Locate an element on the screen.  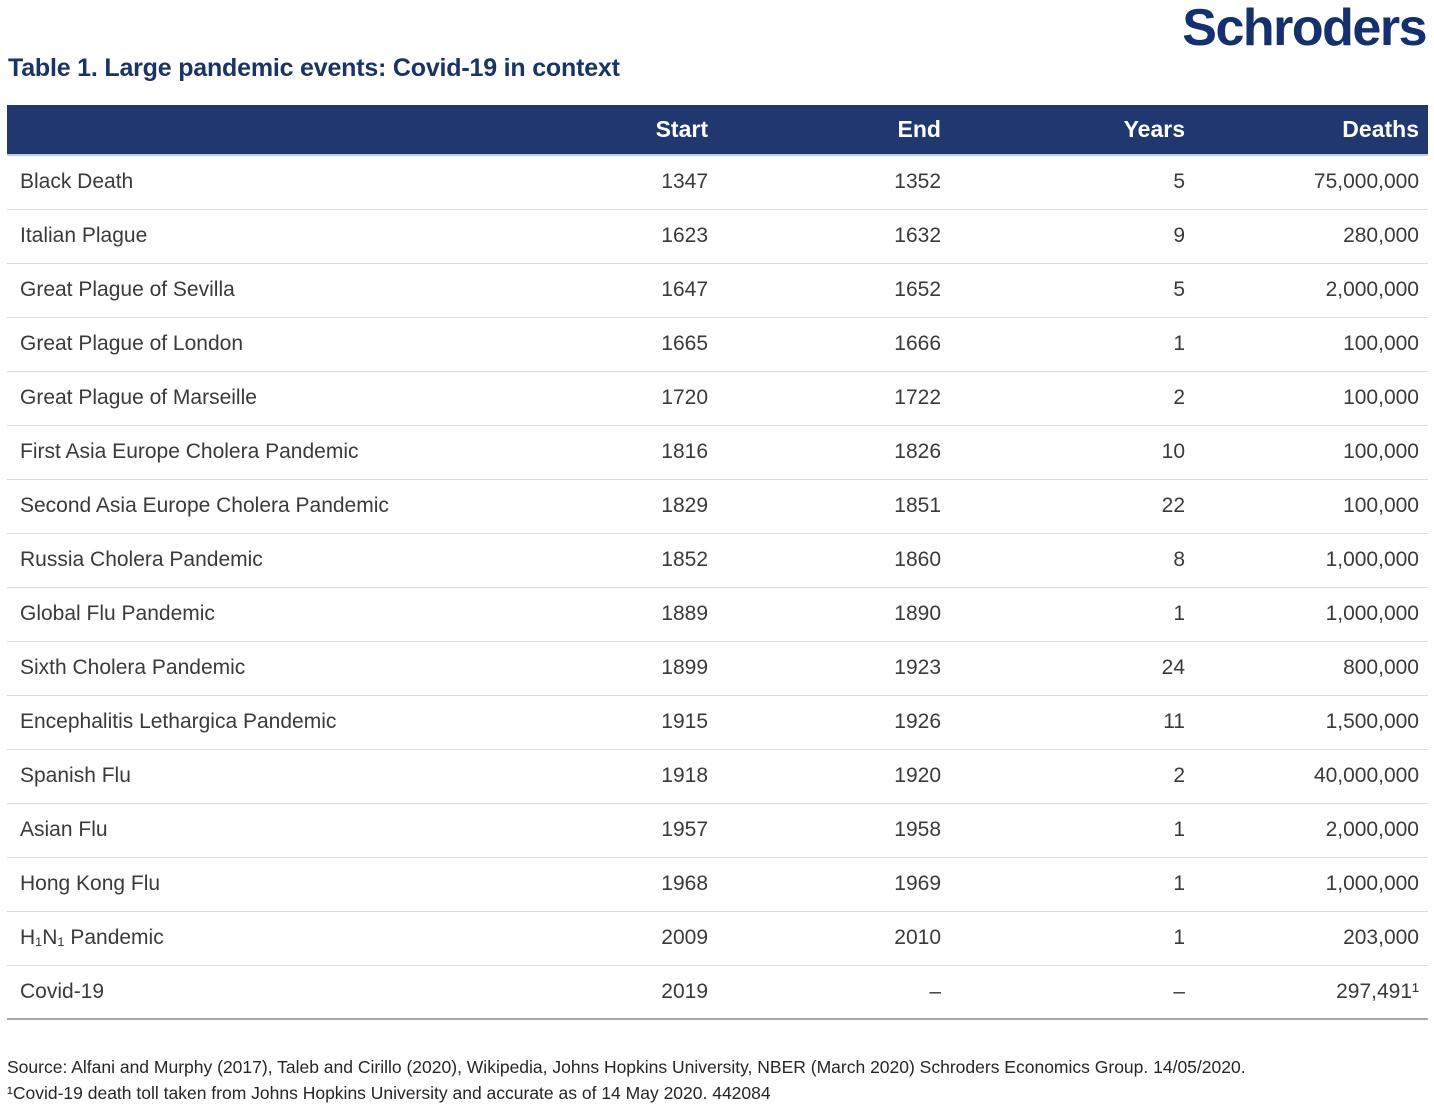
table-row: Hong Kong Flu 1968 1969 1 1,000,000 is located at coordinates (717, 883).